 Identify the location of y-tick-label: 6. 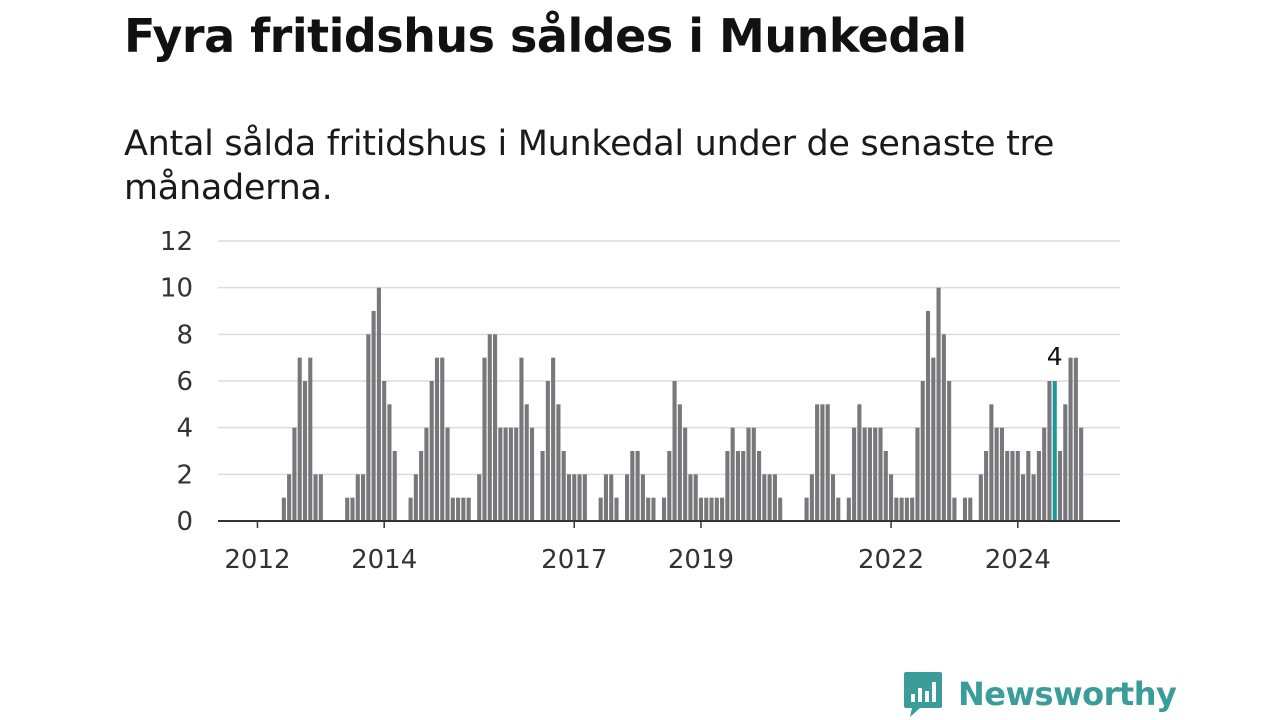
(184, 382).